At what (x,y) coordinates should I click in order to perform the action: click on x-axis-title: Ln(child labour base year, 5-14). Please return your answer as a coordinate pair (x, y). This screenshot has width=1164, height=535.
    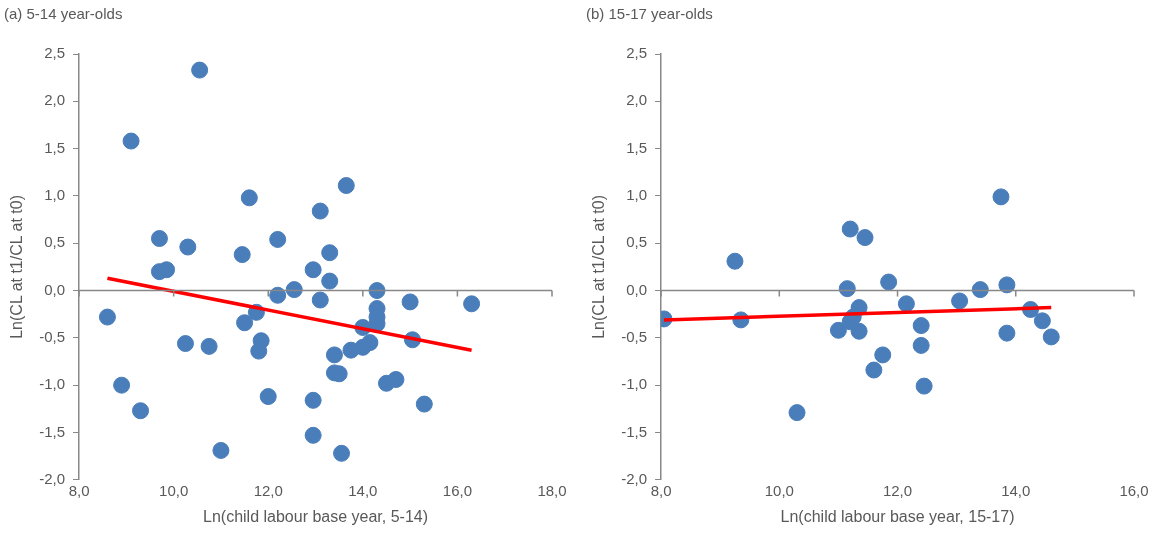
    Looking at the image, I should click on (316, 516).